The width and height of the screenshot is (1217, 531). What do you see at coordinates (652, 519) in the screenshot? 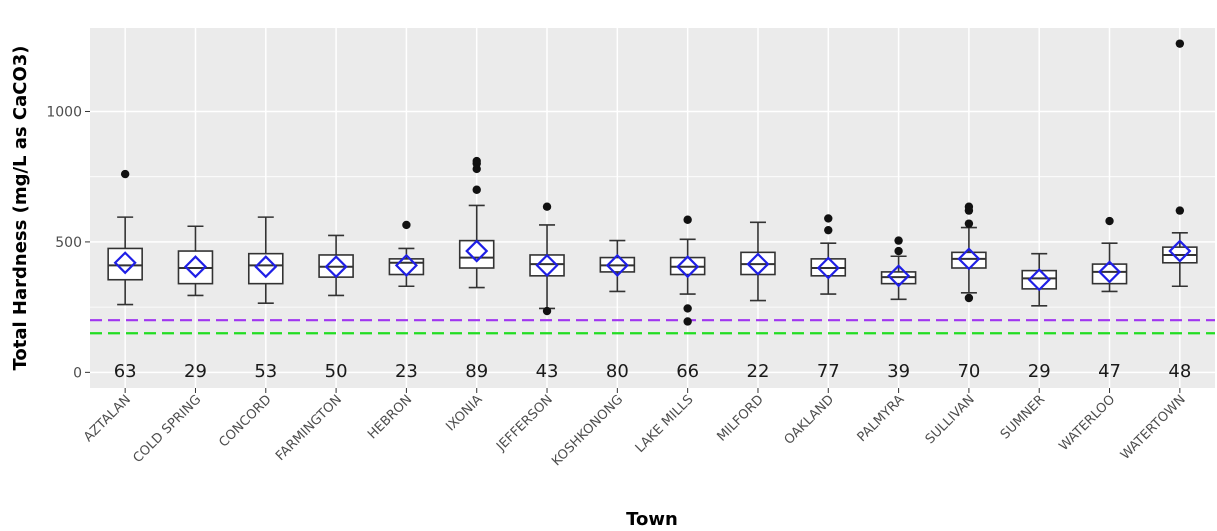
I see `x-axis-title: Town` at bounding box center [652, 519].